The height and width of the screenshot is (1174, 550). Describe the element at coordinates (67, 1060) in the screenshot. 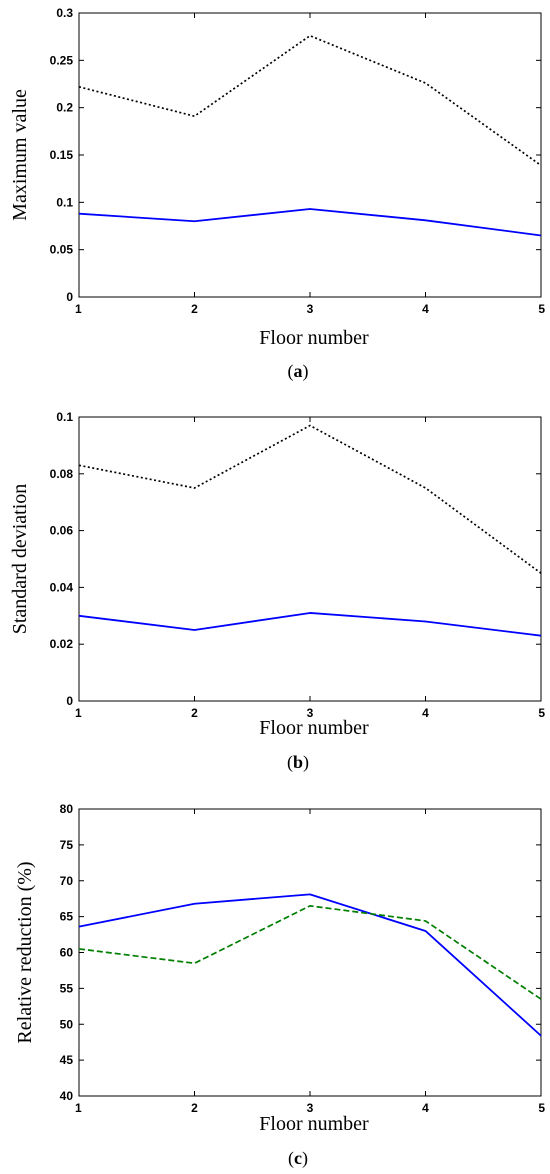

I see `y-tick-label: 45` at that location.